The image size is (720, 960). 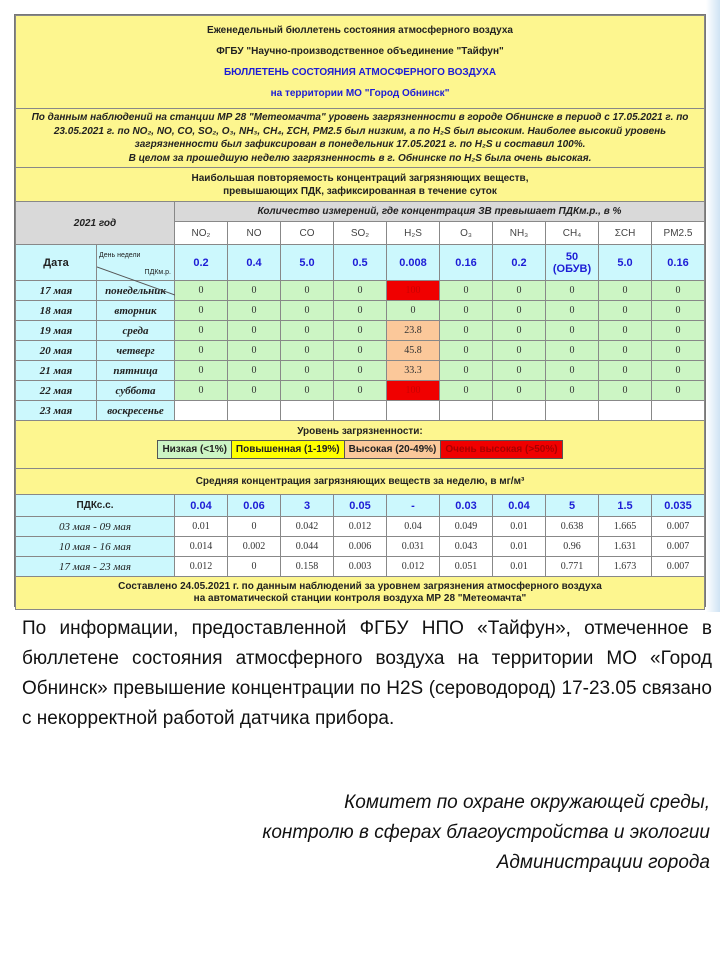 I want to click on average-value: 1.665, so click(x=625, y=526).